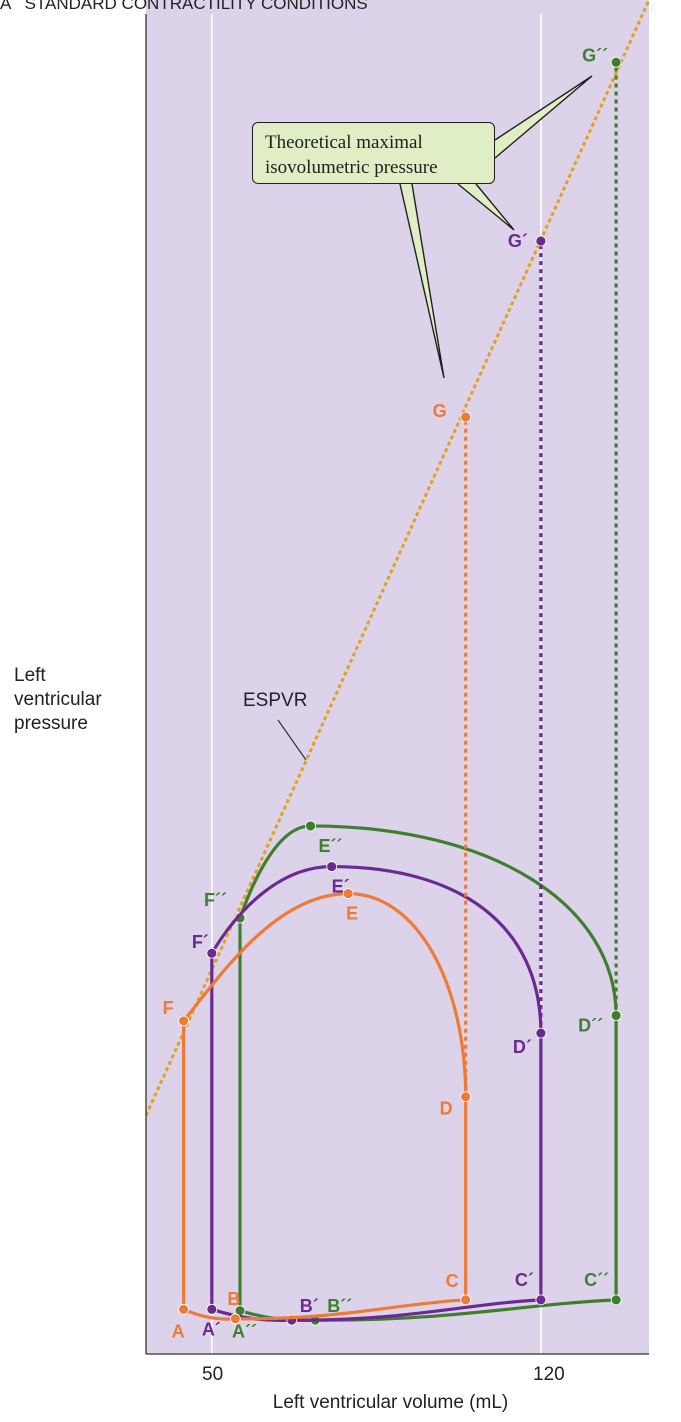 The width and height of the screenshot is (681, 1422). Describe the element at coordinates (590, 1026) in the screenshot. I see `point-label-green-D: D´´` at that location.